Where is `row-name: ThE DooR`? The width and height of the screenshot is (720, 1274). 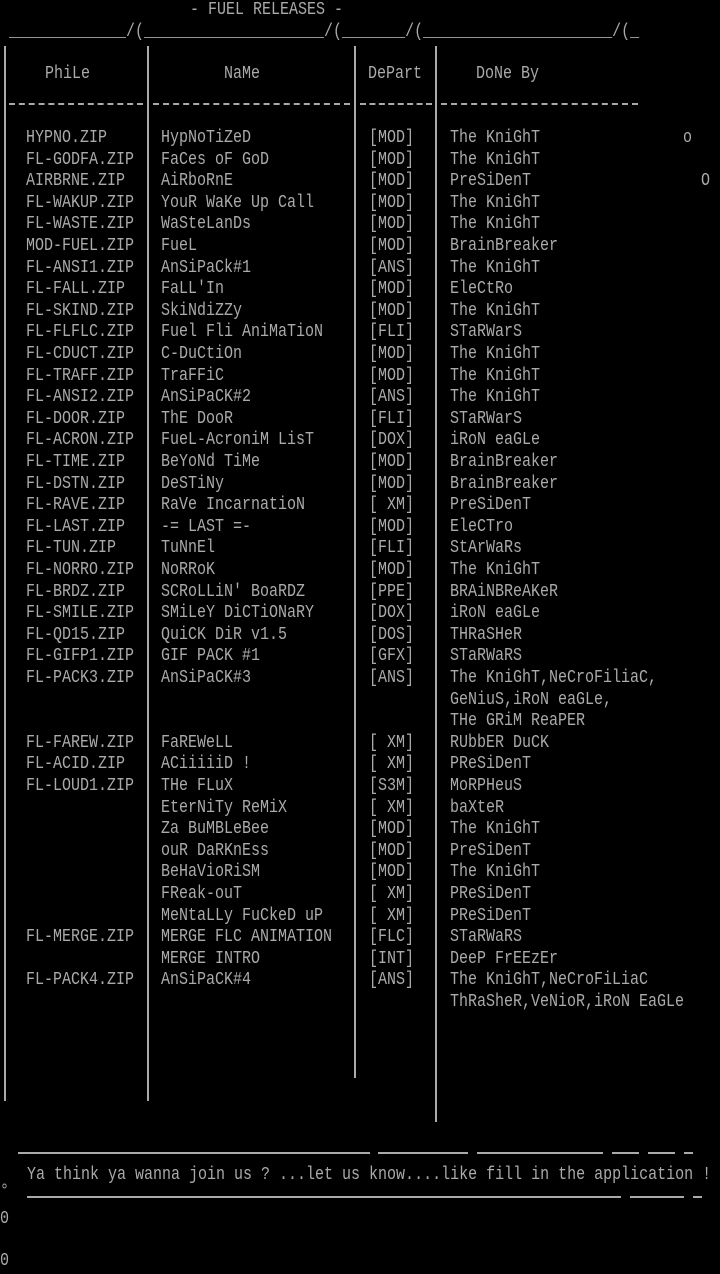
row-name: ThE DooR is located at coordinates (197, 418).